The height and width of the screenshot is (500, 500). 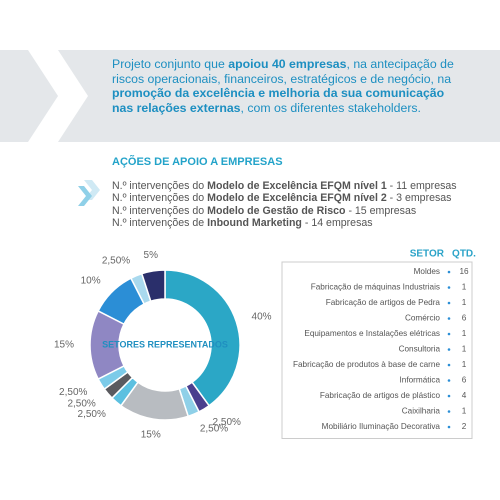 I want to click on sector-name: Consultoria, so click(x=420, y=349).